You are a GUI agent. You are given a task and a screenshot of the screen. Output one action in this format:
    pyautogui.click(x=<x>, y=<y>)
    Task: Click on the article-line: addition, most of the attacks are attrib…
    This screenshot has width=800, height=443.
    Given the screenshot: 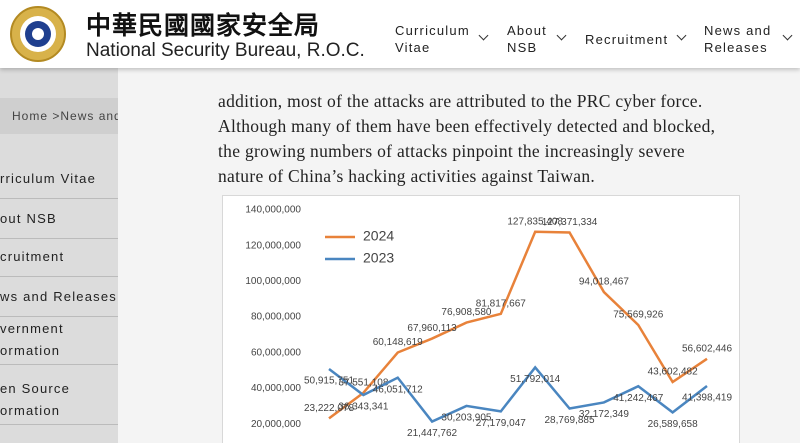 What is the action you would take?
    pyautogui.click(x=460, y=101)
    